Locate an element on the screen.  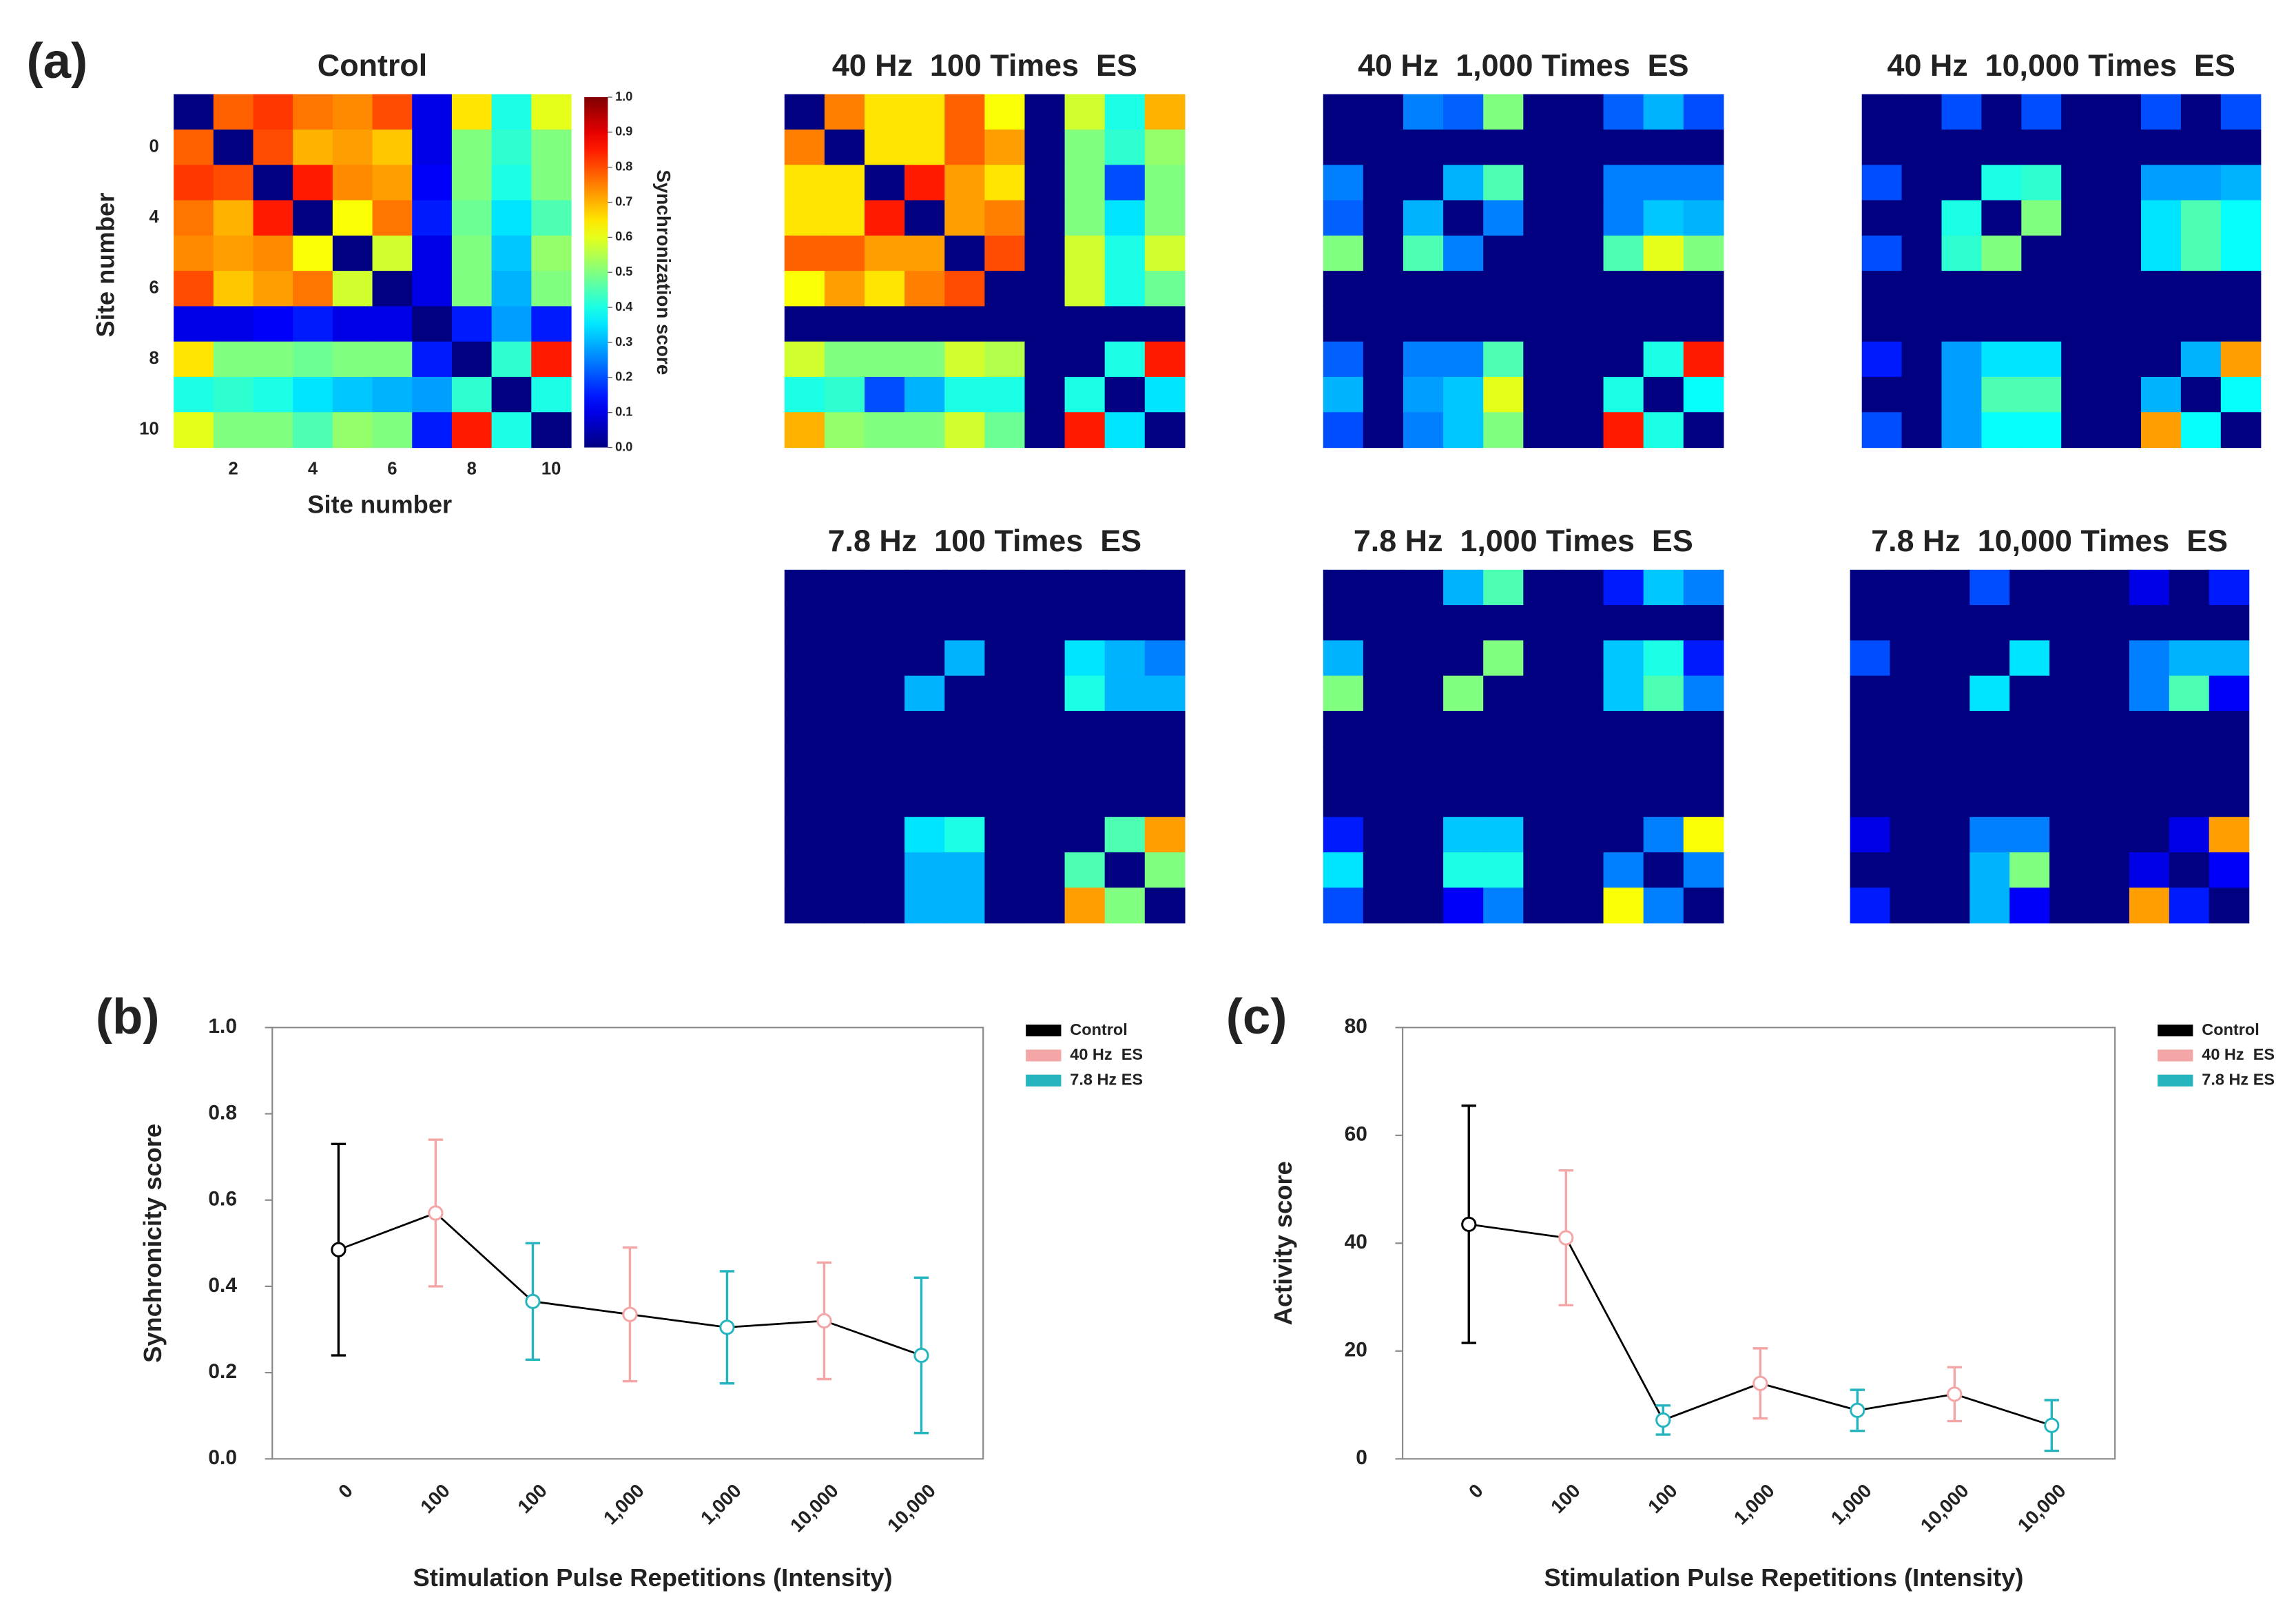
y-axis-label: Activity score is located at coordinates (1283, 1243).